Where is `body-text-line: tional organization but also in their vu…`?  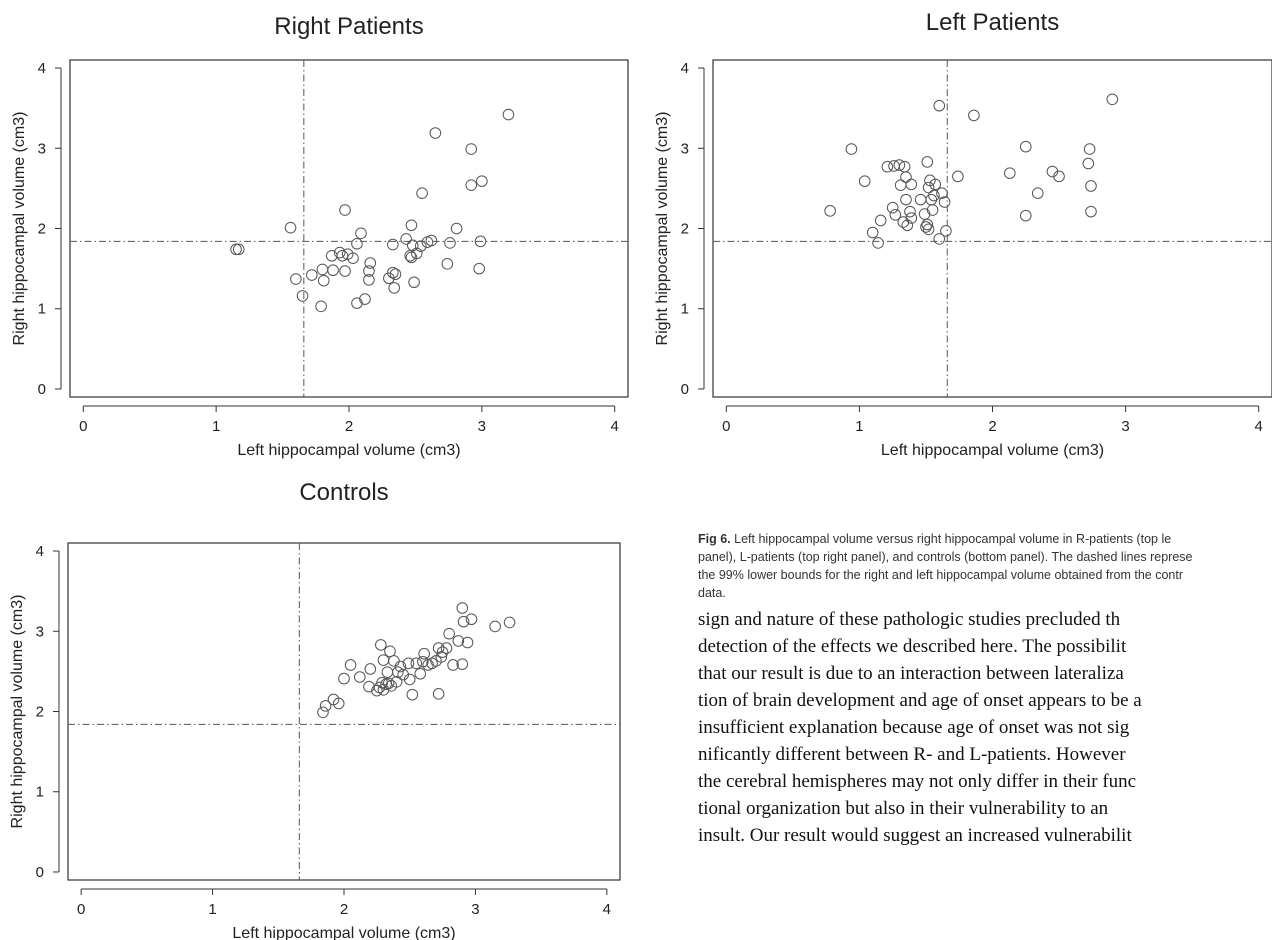 body-text-line: tional organization but also in their vu… is located at coordinates (903, 808).